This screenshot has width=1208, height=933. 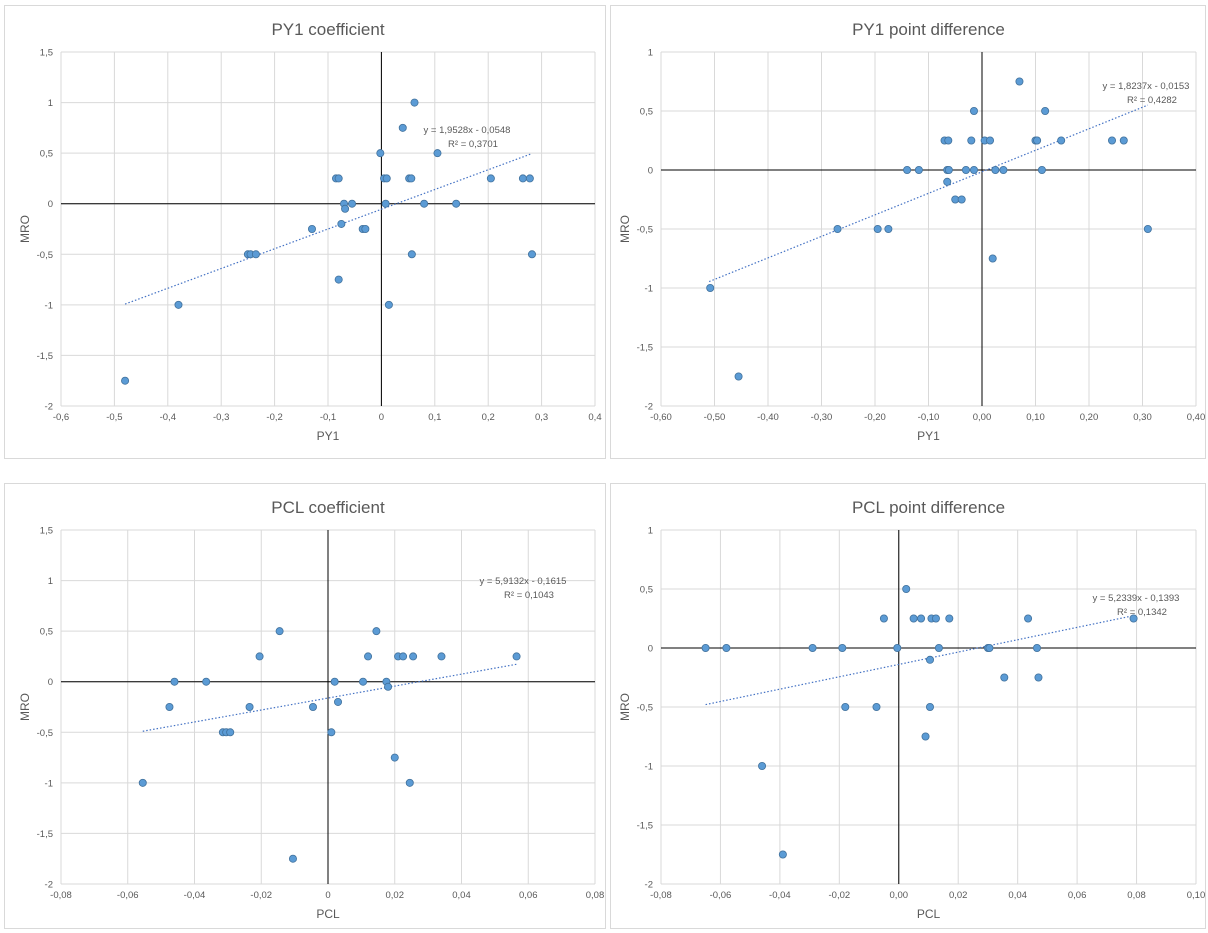 I want to click on x-tick-label: -0,6, so click(x=61, y=417).